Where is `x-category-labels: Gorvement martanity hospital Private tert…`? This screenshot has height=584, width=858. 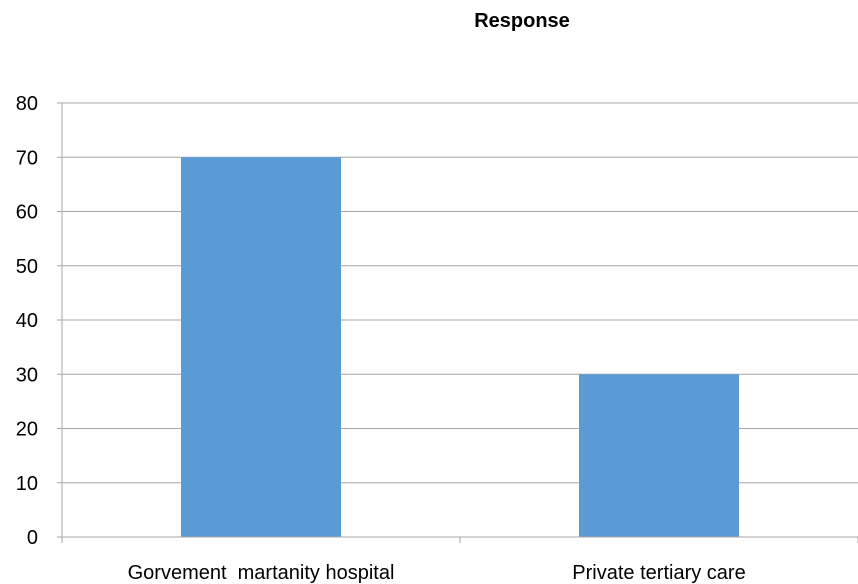
x-category-labels: Gorvement martanity hospital Private tert… is located at coordinates (437, 573).